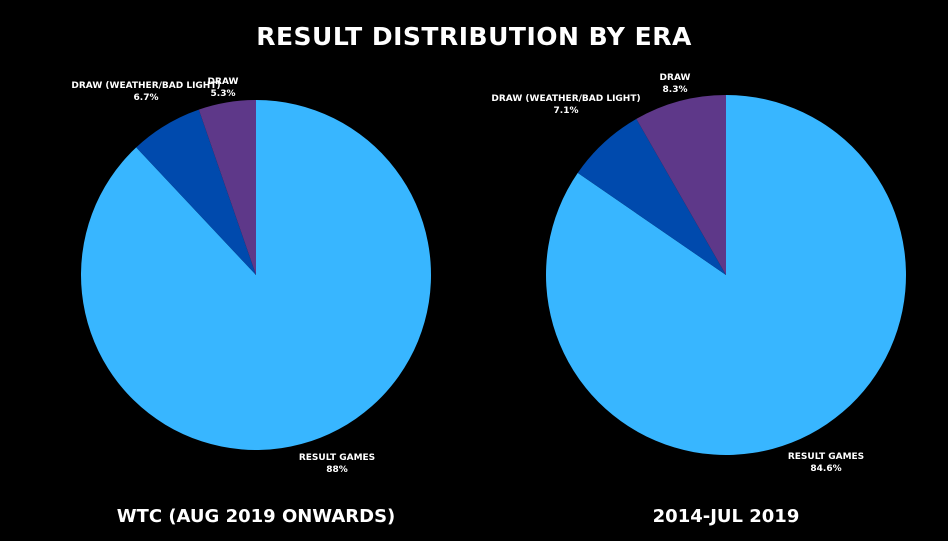 The height and width of the screenshot is (541, 948). I want to click on slice-value-result-games: 88%, so click(337, 470).